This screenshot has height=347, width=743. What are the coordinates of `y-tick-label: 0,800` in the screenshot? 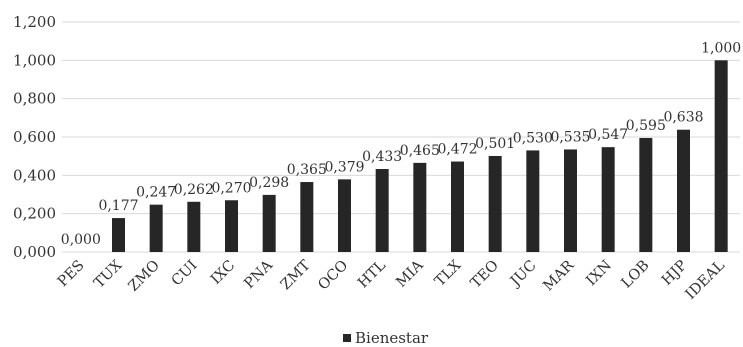 It's located at (34, 99).